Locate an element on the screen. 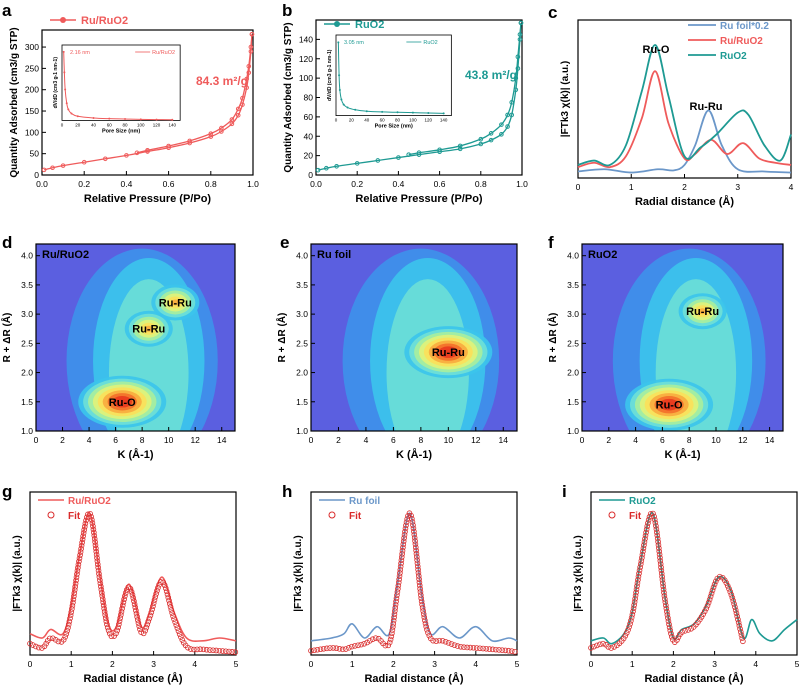  inset-tick-label: 140 is located at coordinates (173, 124).